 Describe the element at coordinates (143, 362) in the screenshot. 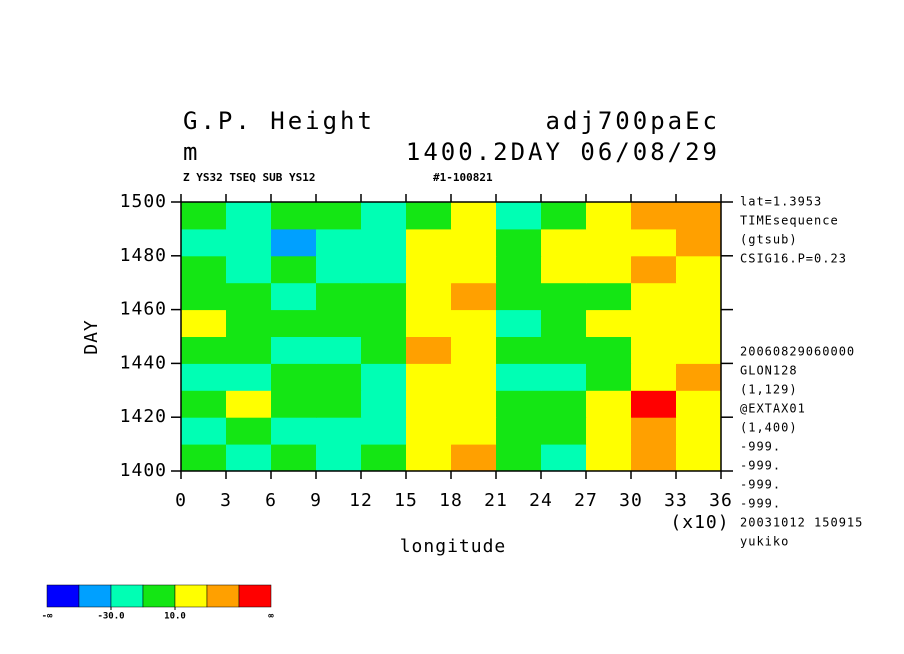

I see `y-tick-label: 1440` at that location.